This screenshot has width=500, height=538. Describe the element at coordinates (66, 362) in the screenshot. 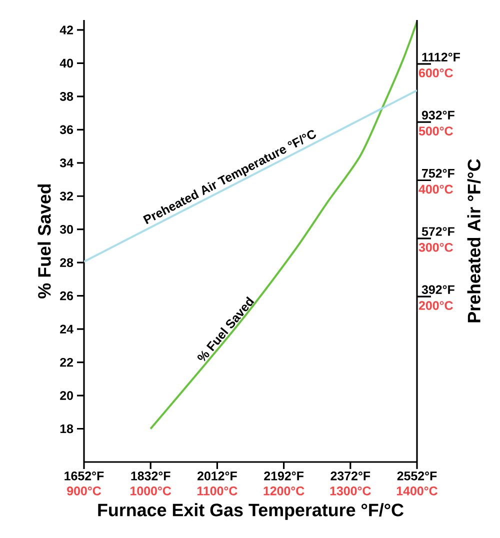

I see `y-tick-label: 22` at that location.